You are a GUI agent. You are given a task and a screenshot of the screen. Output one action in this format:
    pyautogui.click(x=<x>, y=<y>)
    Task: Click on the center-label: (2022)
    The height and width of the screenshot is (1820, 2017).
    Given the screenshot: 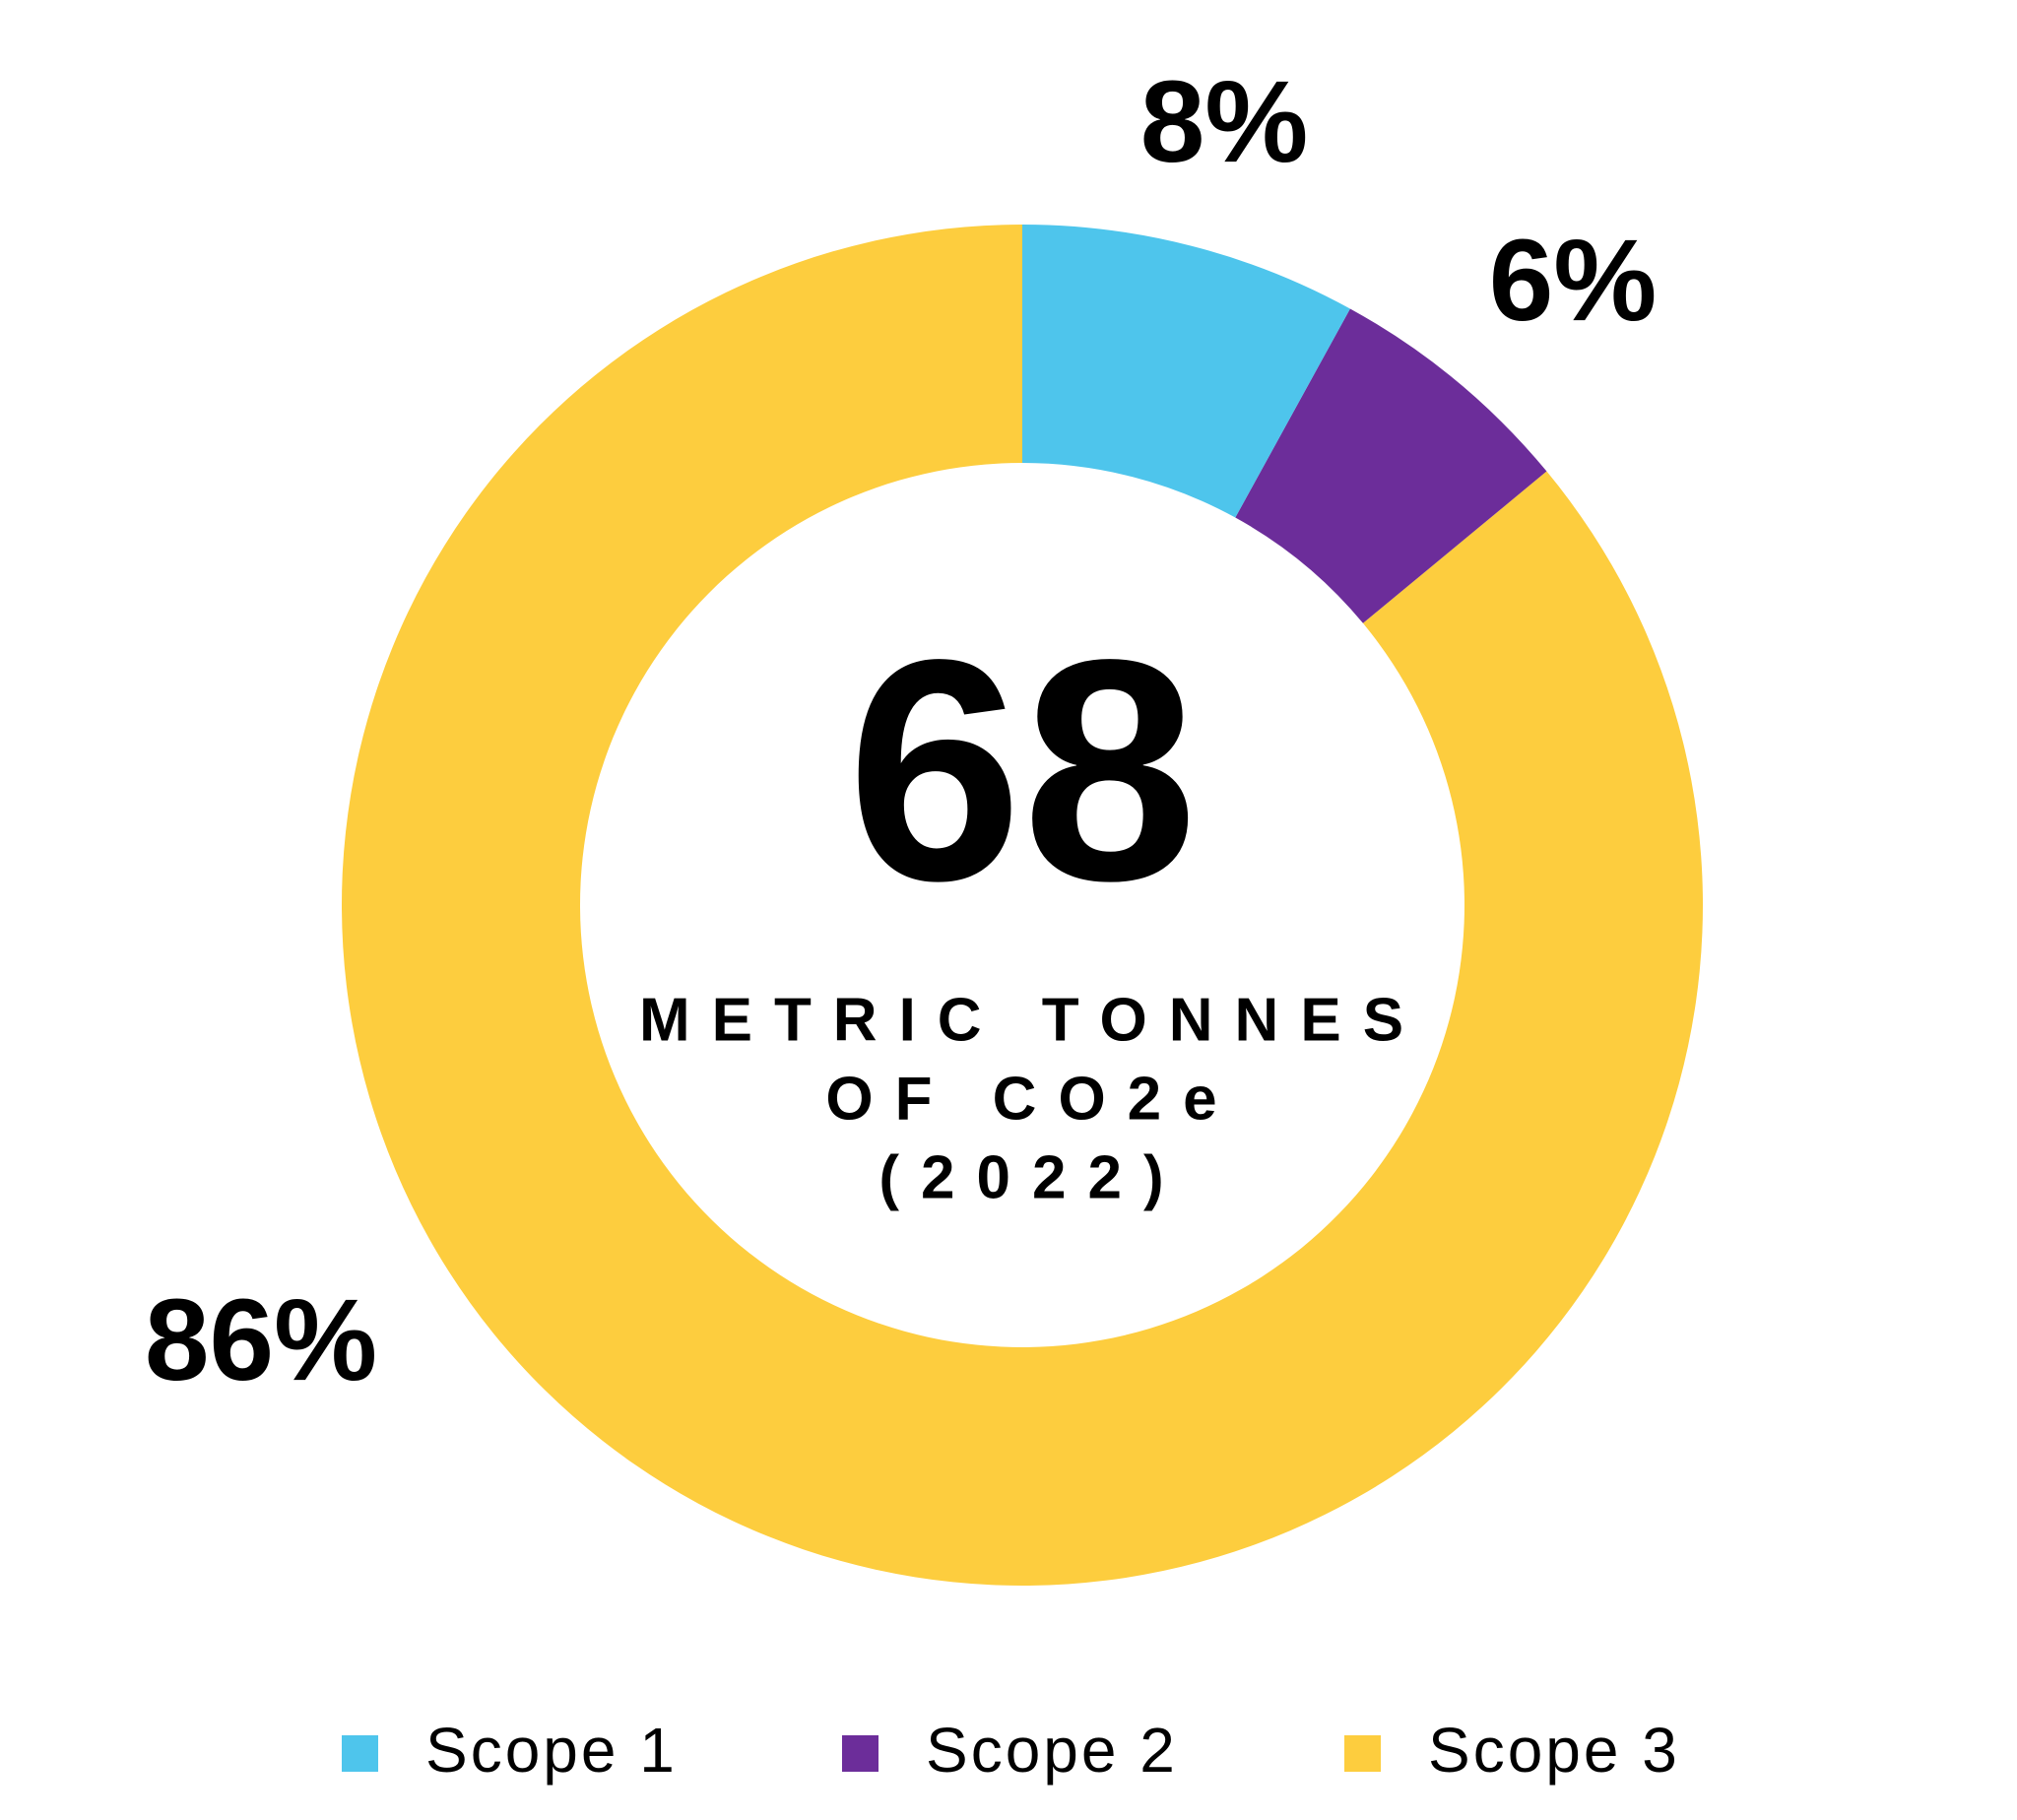 What is the action you would take?
    pyautogui.click(x=1031, y=1177)
    